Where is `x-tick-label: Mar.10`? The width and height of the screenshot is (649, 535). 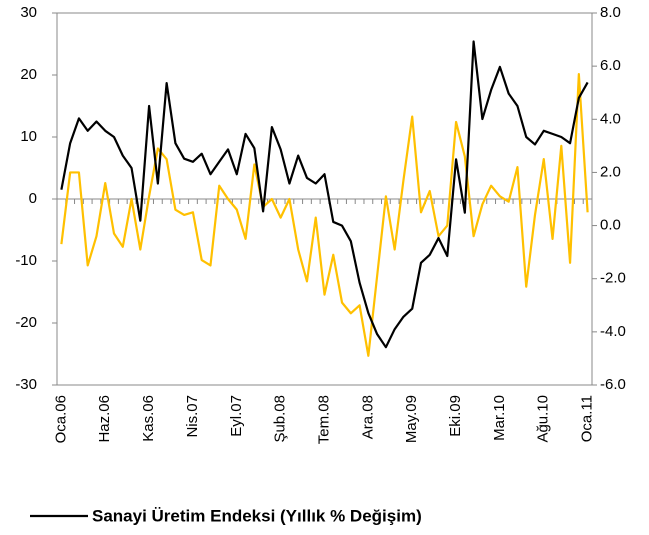
x-tick-label: Mar.10 is located at coordinates (499, 418).